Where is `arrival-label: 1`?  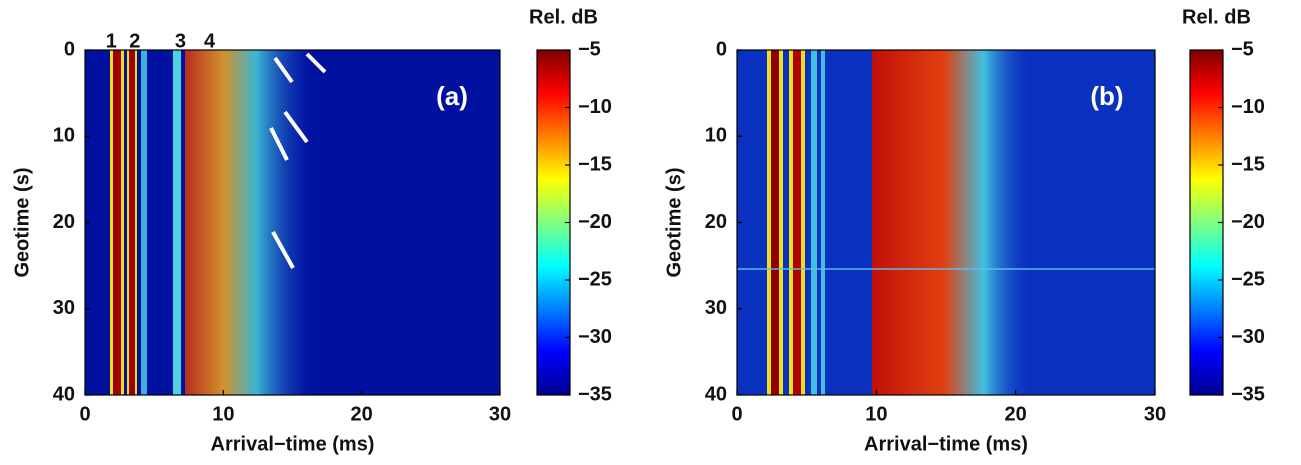
arrival-label: 1 is located at coordinates (111, 41).